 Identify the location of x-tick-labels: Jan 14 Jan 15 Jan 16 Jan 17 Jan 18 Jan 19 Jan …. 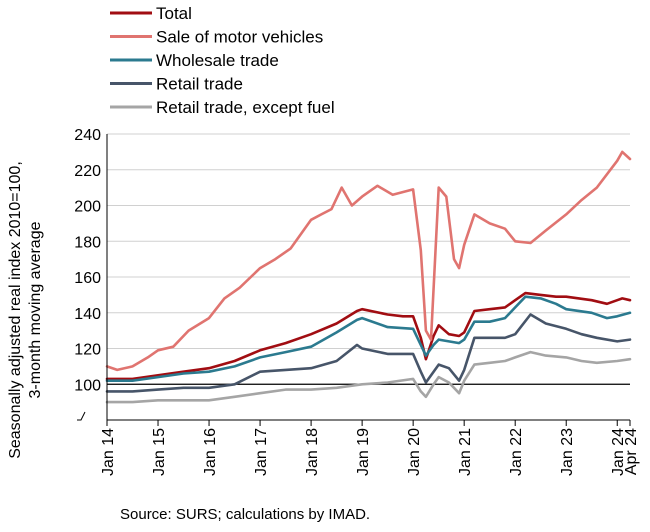
(370, 452).